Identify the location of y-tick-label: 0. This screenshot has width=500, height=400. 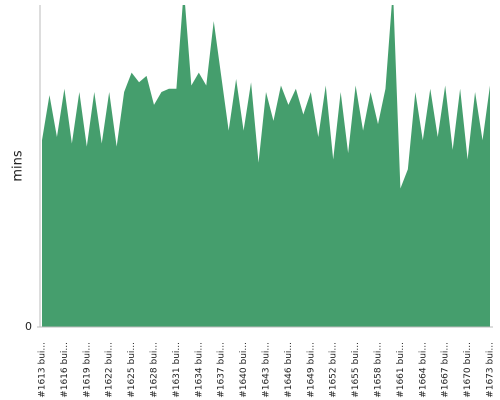
(28, 326).